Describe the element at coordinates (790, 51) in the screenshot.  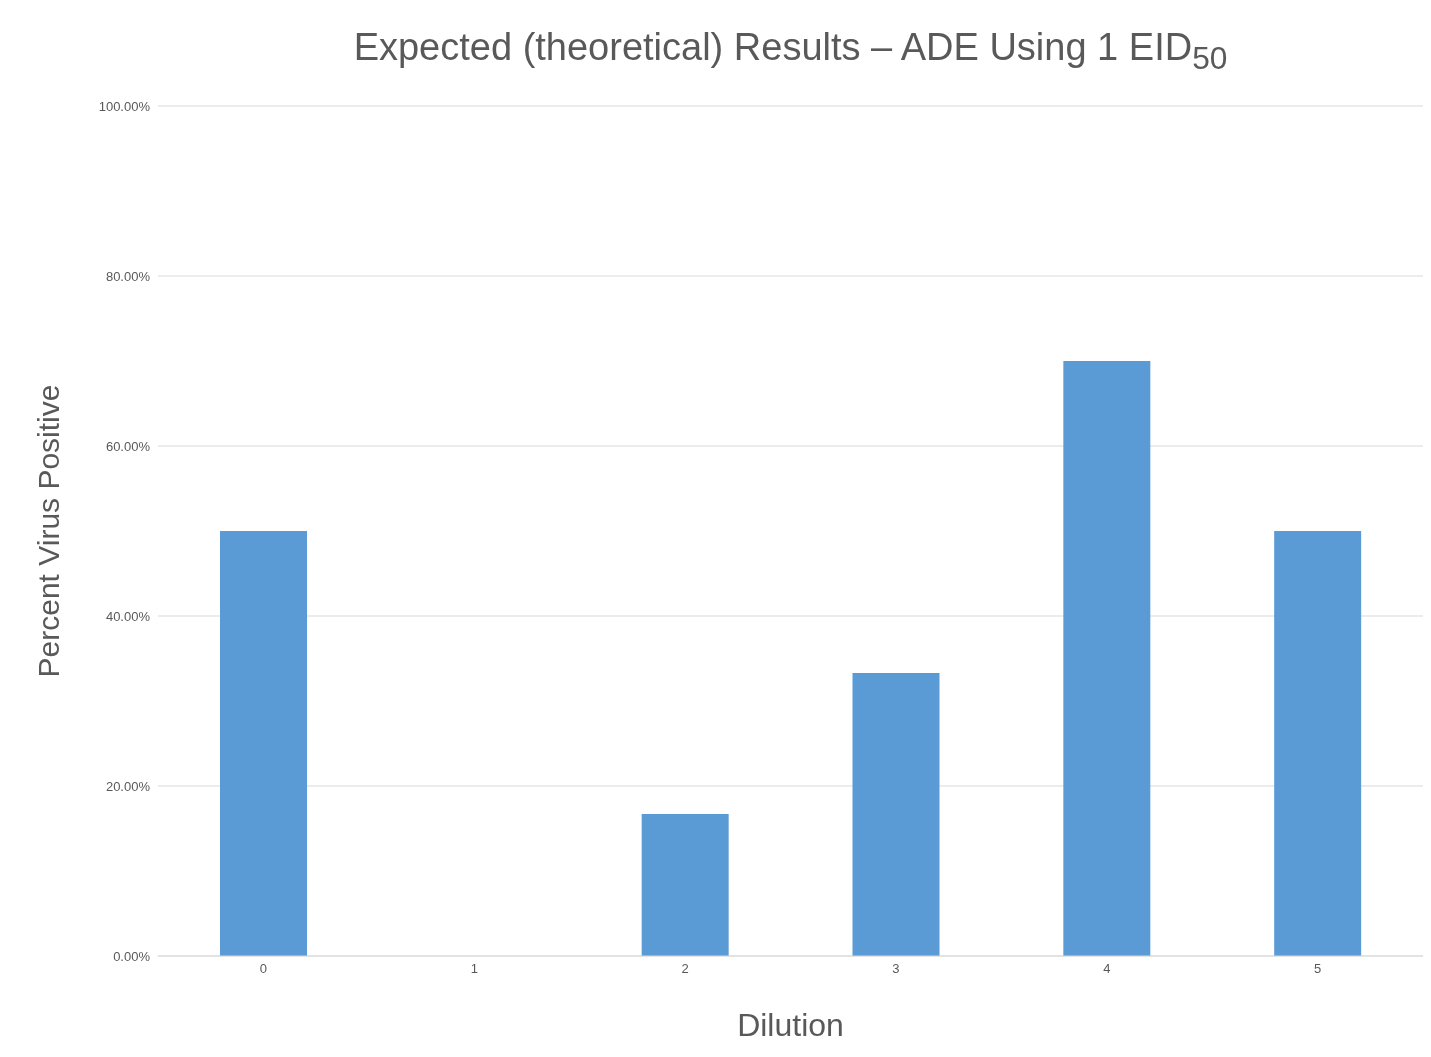
I see `chart-title: Expected (theoretical) Results – ADE Using 1 EID$_{50}$` at that location.